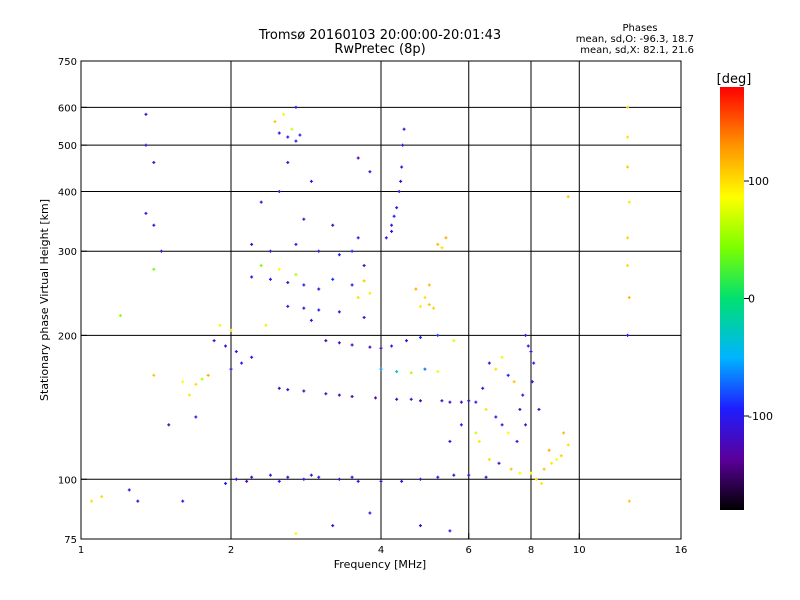 The width and height of the screenshot is (800, 600). What do you see at coordinates (44, 300) in the screenshot?
I see `y-axis-label: Stationary phase Virtual Height [km]` at bounding box center [44, 300].